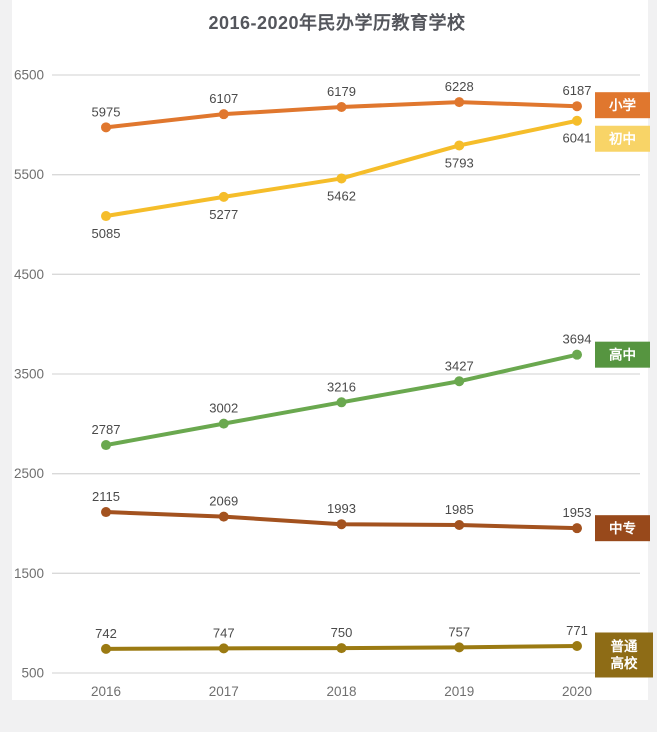 This screenshot has height=732, width=657. I want to click on data-point-高中-2017, so click(223, 423).